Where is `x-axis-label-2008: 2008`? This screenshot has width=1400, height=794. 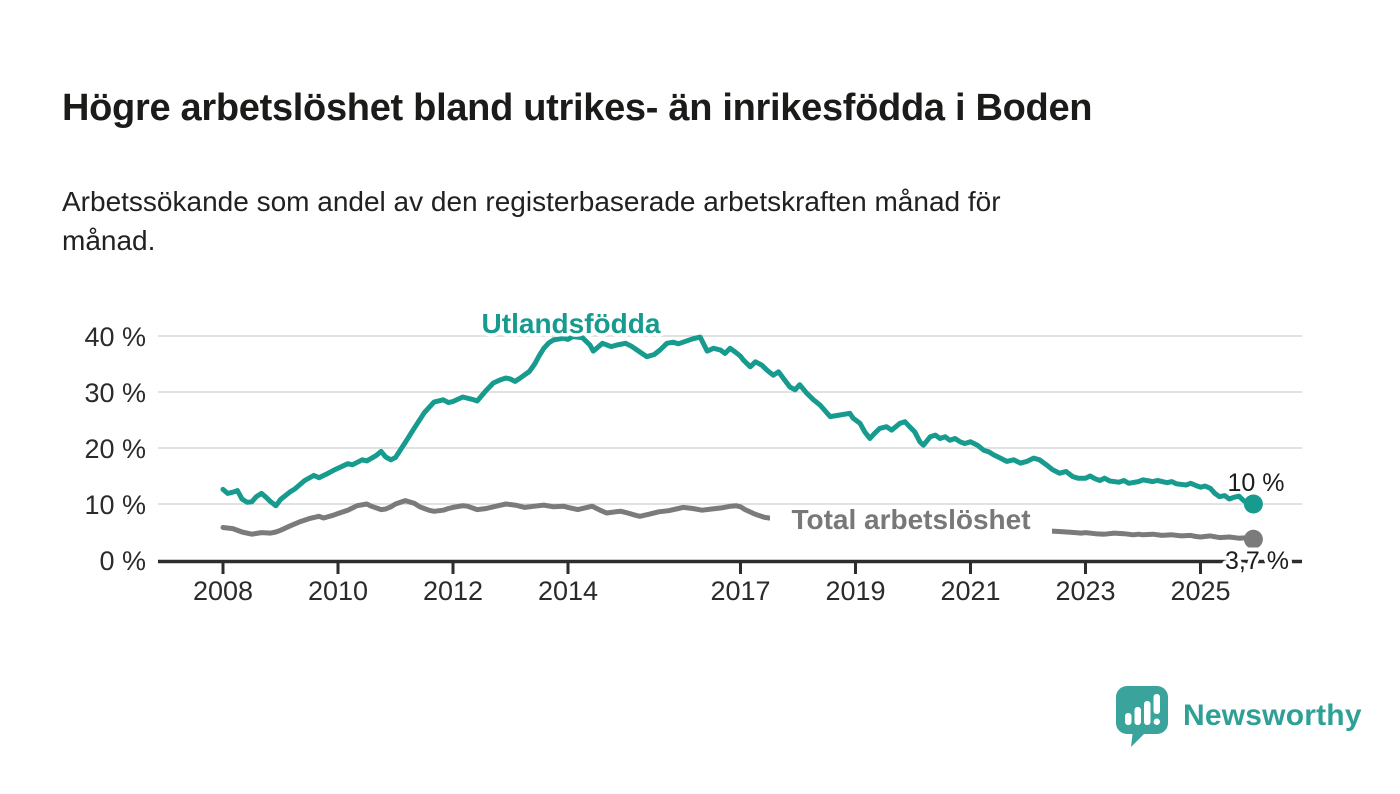
x-axis-label-2008: 2008 is located at coordinates (223, 591).